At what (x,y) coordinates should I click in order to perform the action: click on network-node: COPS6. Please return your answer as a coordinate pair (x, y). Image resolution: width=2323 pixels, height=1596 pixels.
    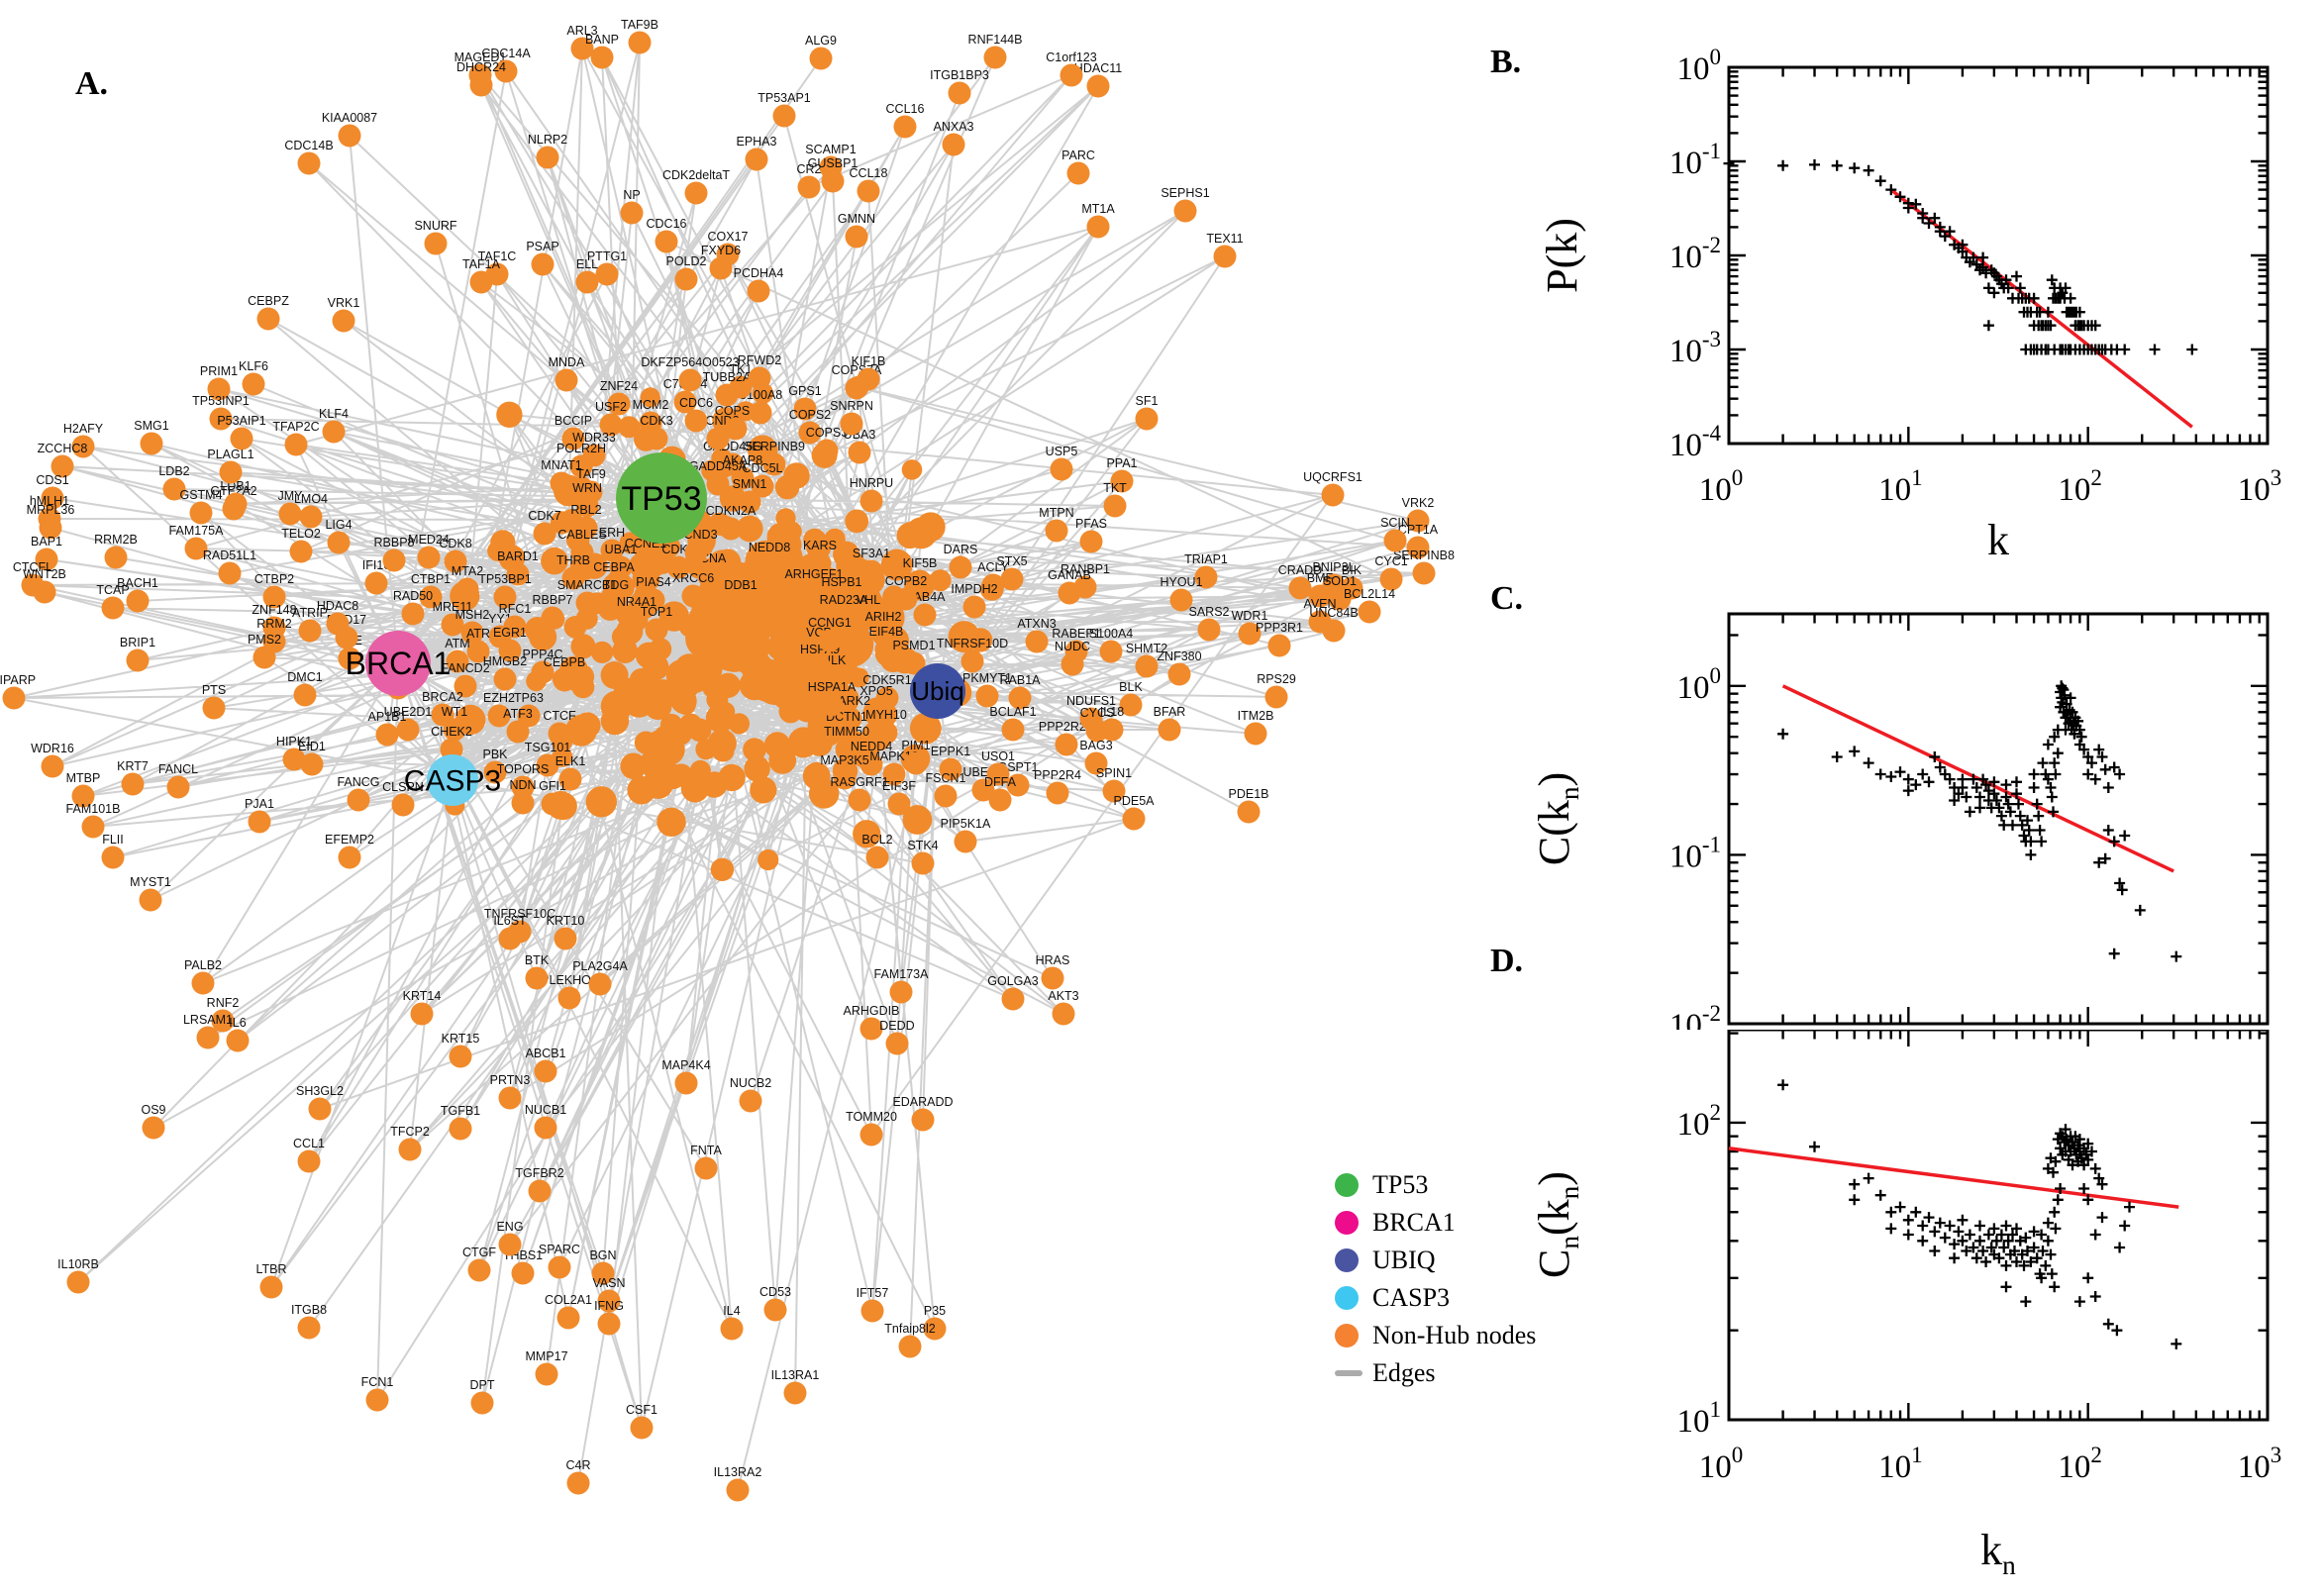
    Looking at the image, I should click on (736, 422).